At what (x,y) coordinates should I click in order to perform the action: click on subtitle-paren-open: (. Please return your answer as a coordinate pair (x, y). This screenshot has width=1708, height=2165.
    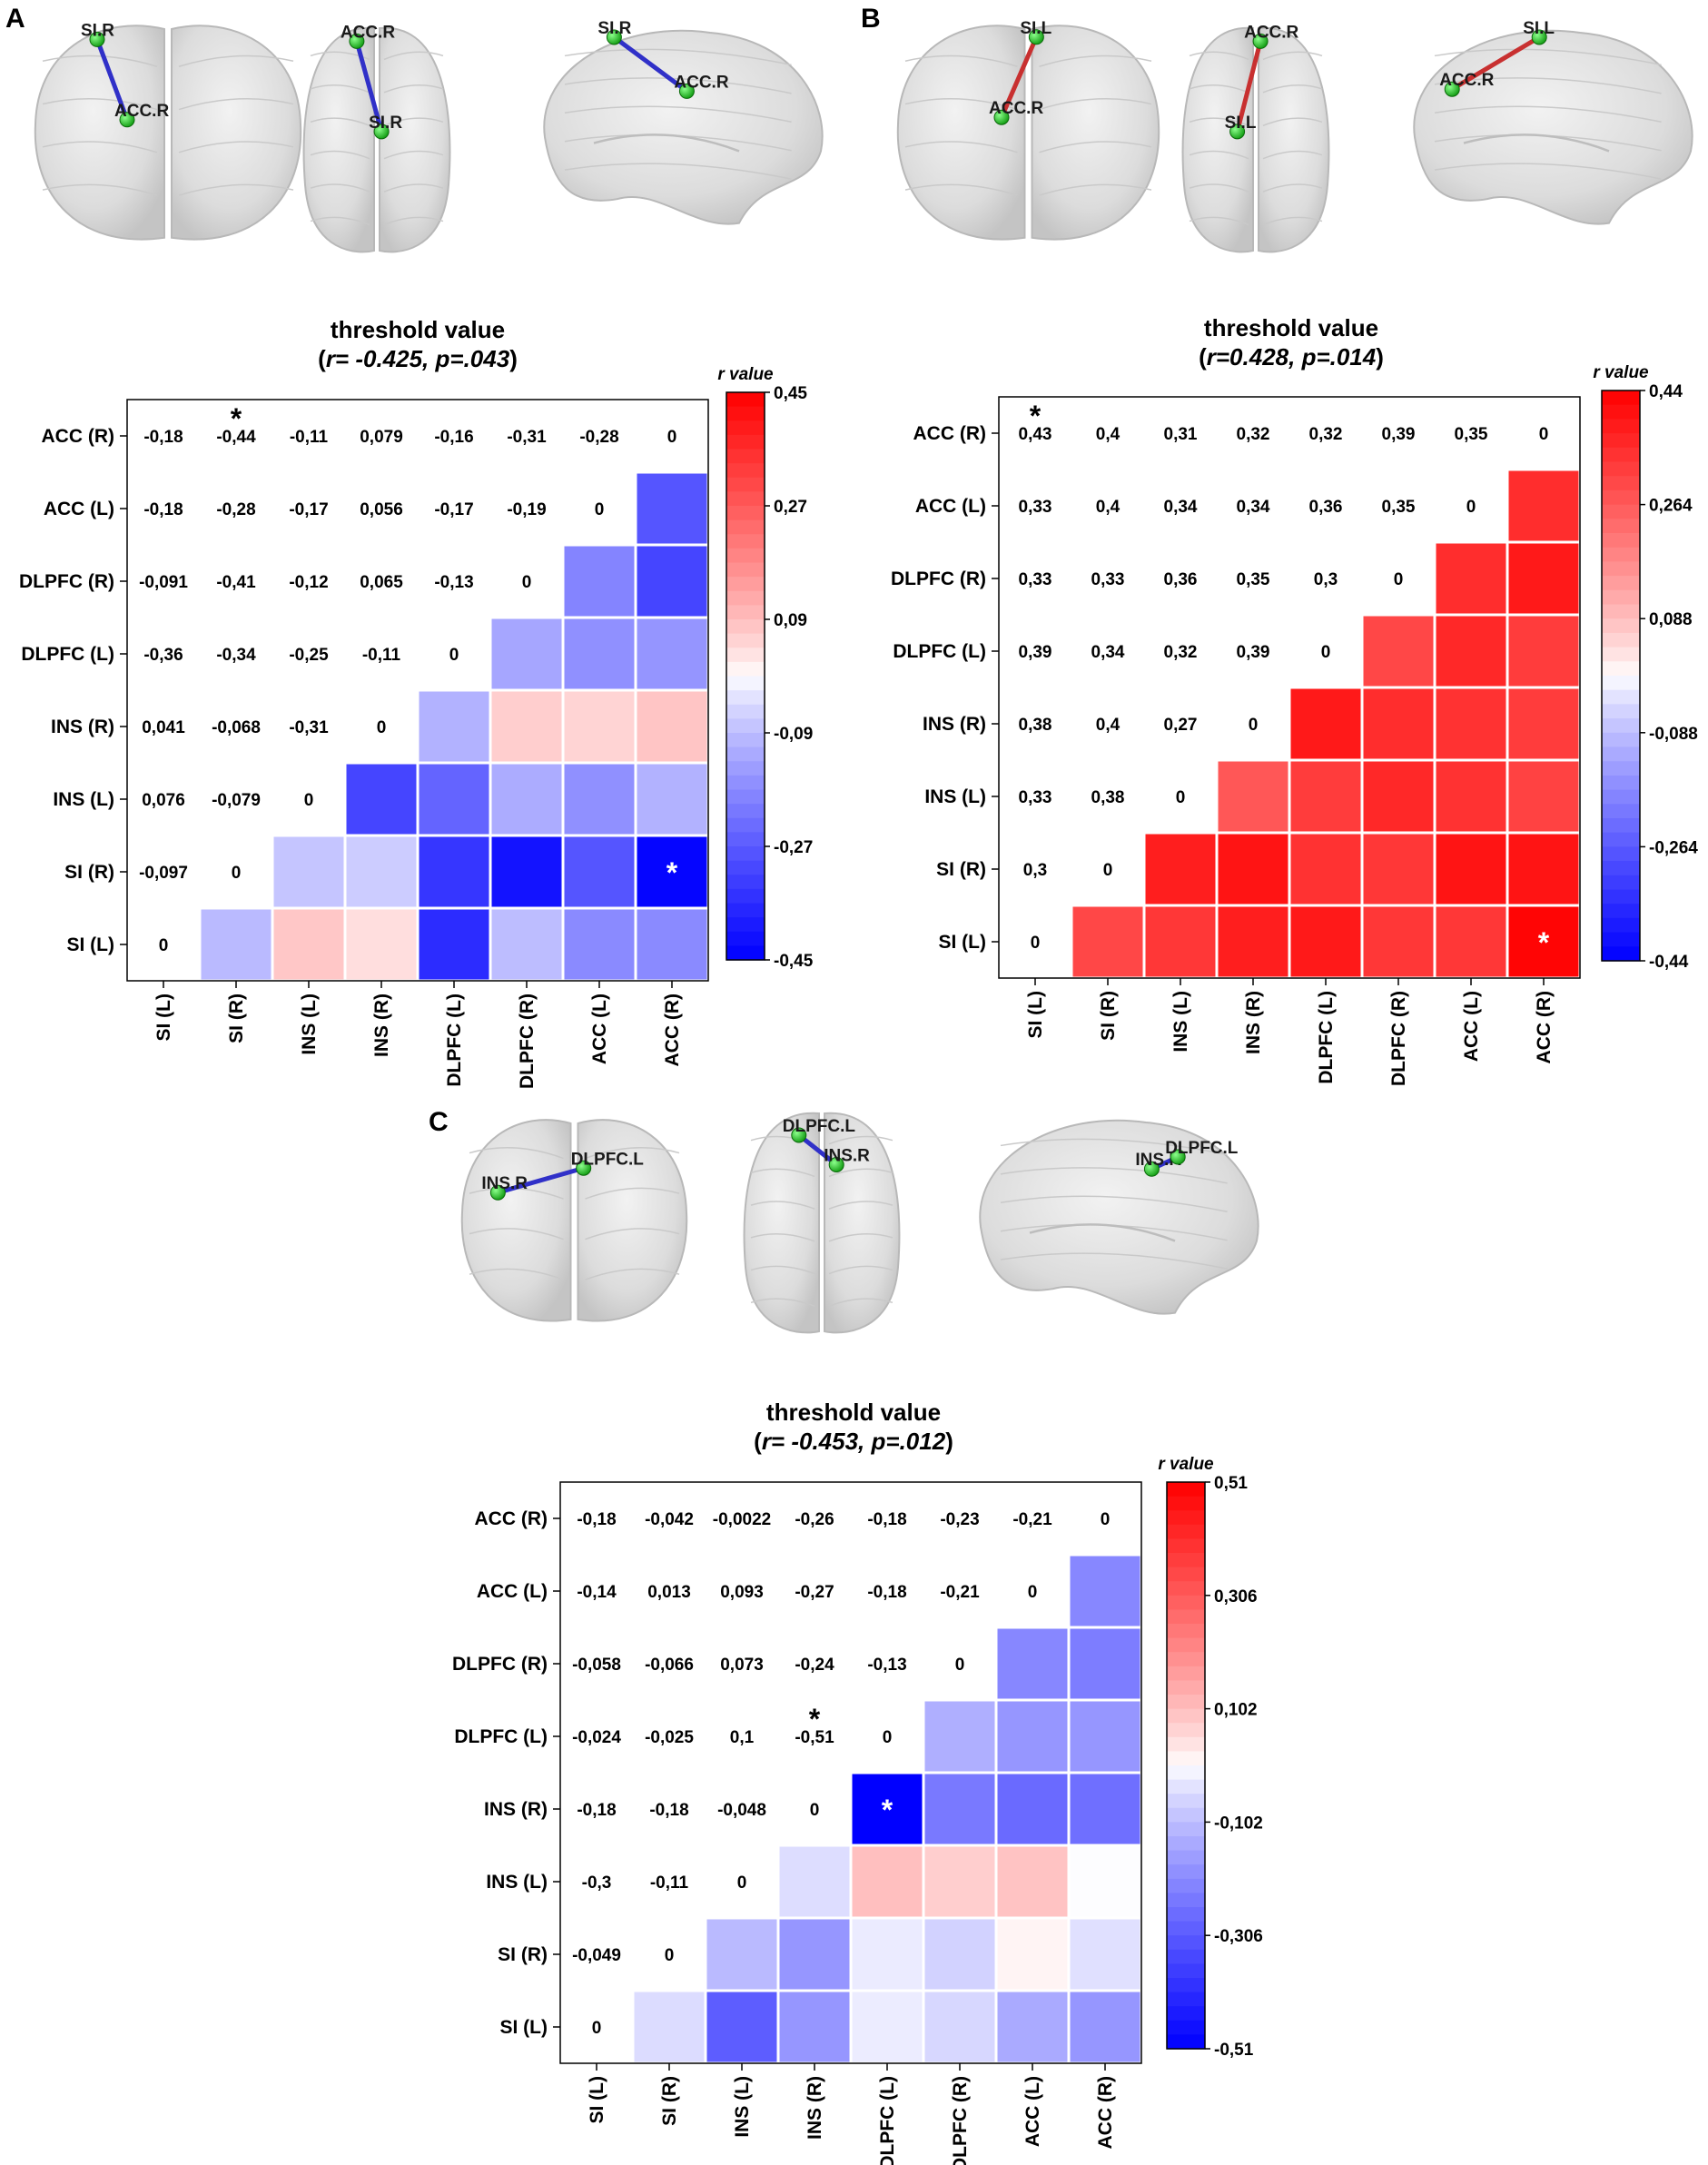
    Looking at the image, I should click on (1203, 357).